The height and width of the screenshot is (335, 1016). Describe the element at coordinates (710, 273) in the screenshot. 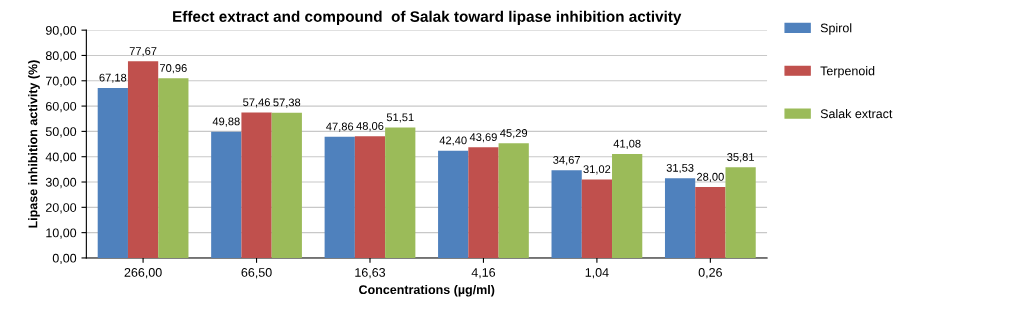

I see `x-tick-label: 0,26` at that location.